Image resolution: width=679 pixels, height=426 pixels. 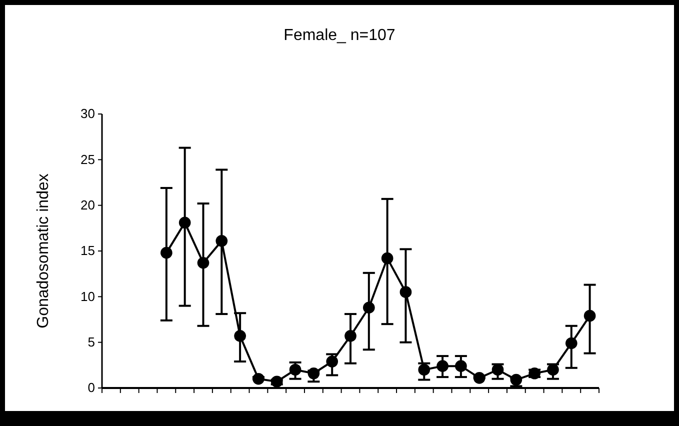 What do you see at coordinates (91, 342) in the screenshot?
I see `y-tick-label: 5` at bounding box center [91, 342].